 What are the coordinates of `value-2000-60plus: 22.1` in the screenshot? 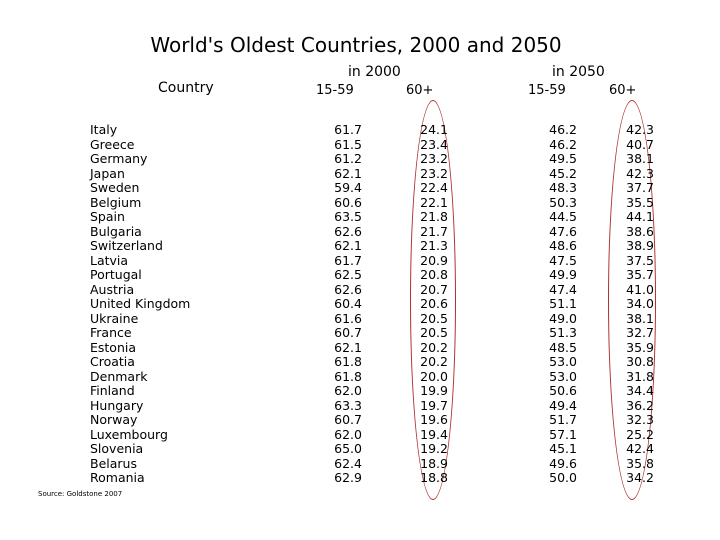 It's located at (434, 202).